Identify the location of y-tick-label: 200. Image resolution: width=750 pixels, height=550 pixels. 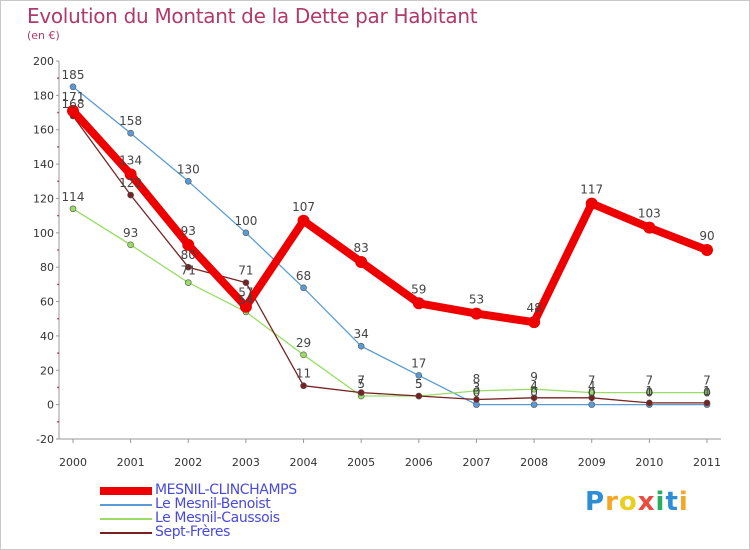
(43, 61).